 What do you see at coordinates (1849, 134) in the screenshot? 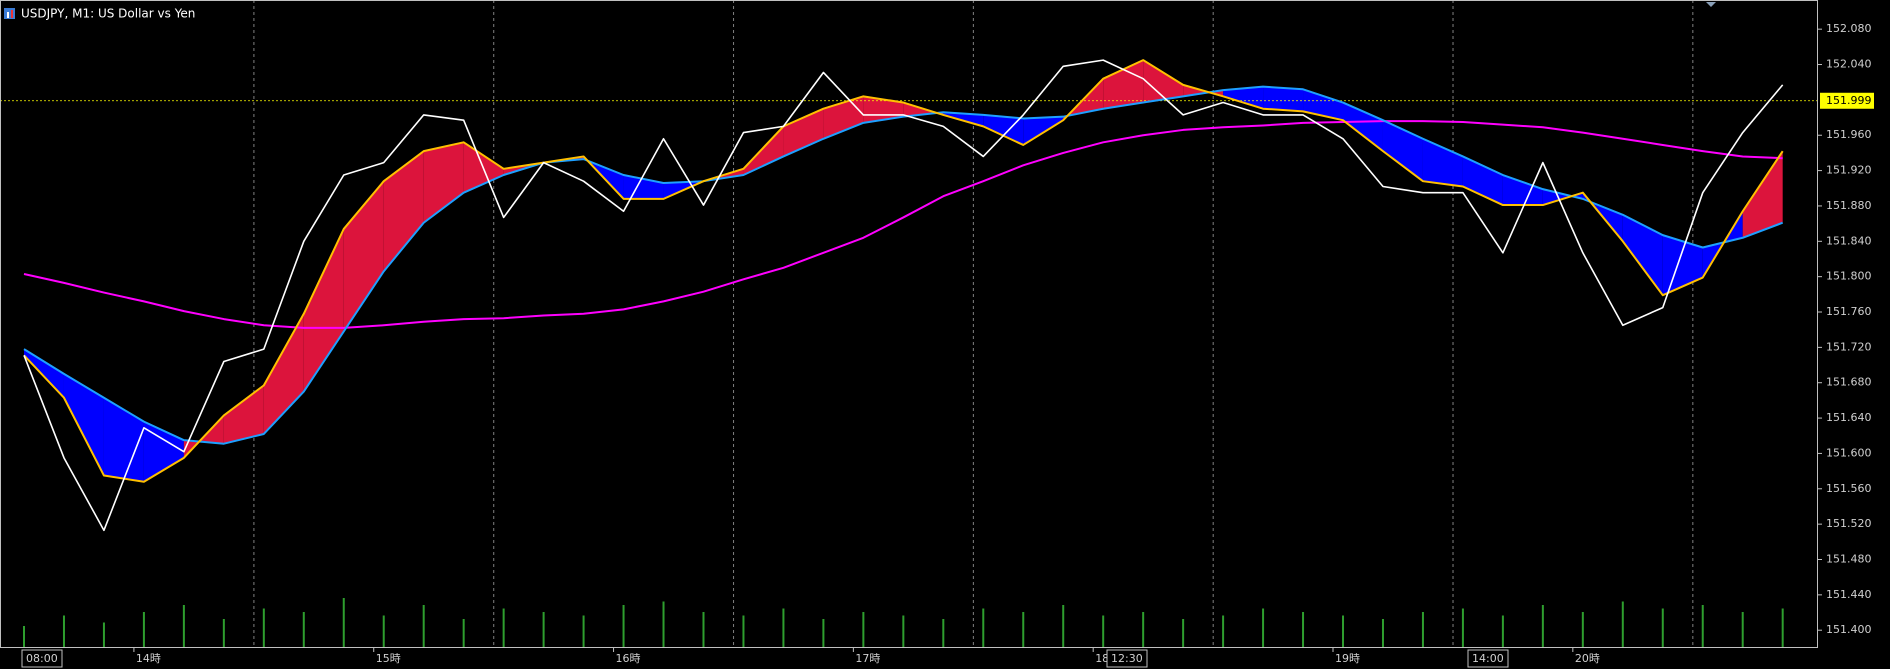
I see `y-tick-label: 151.960` at bounding box center [1849, 134].